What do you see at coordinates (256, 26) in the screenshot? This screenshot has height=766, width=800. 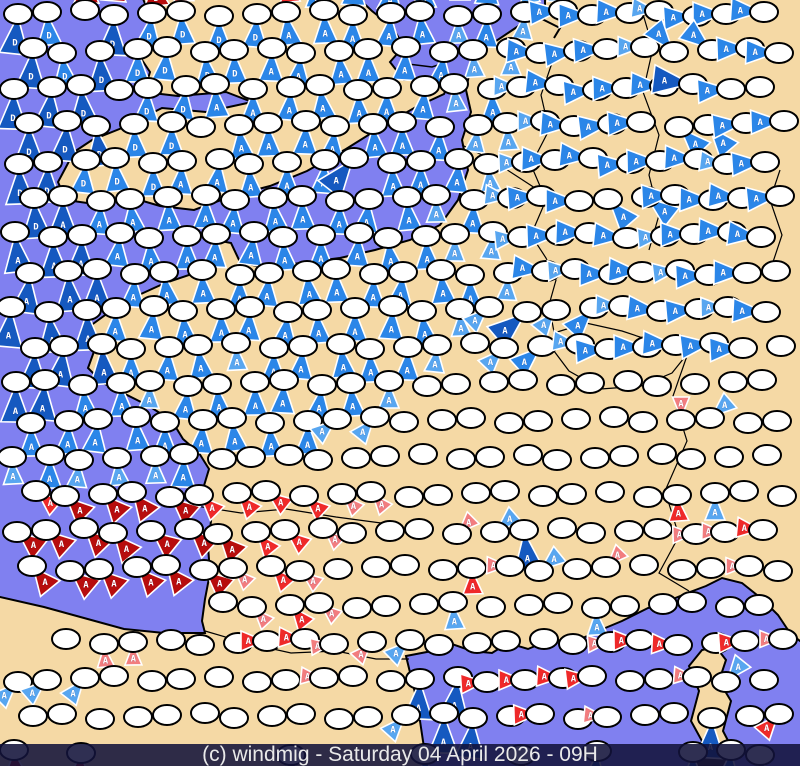 I see `migration-symbol: D` at bounding box center [256, 26].